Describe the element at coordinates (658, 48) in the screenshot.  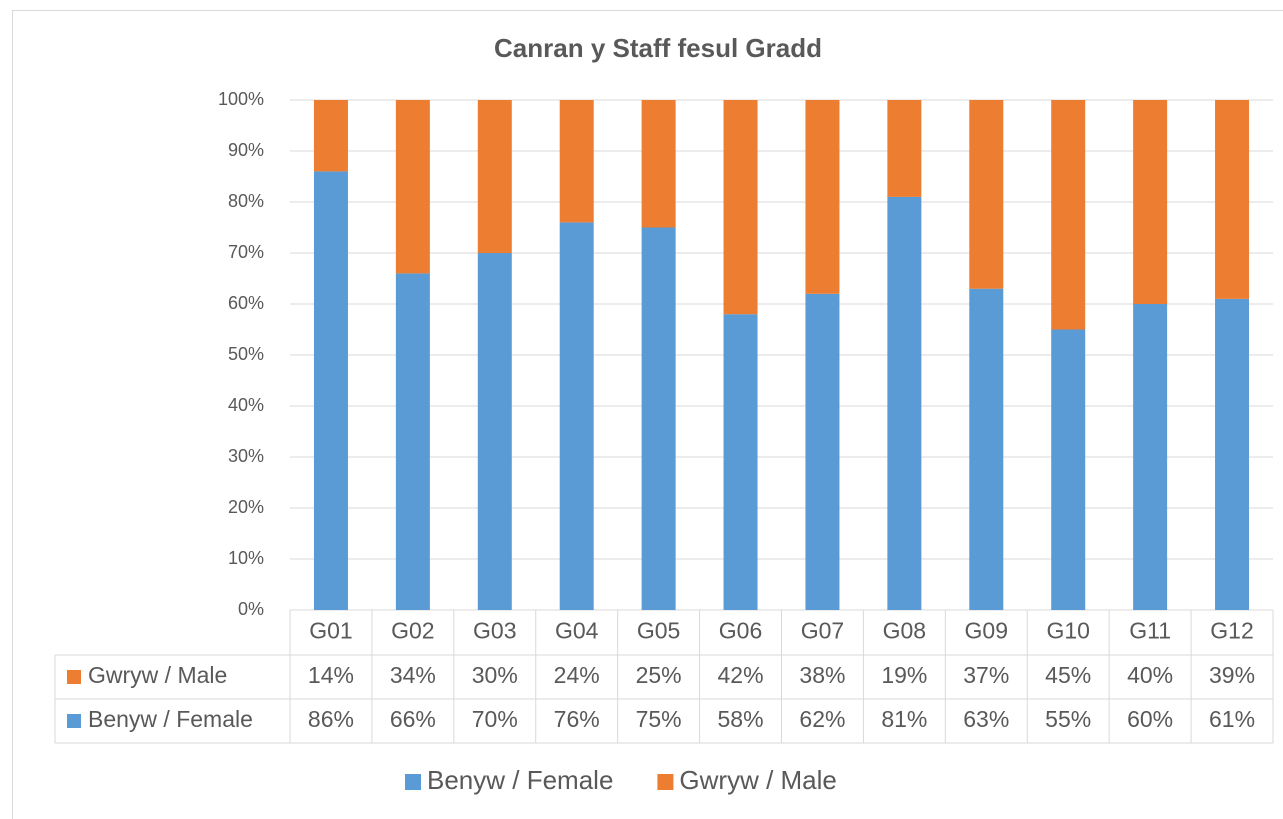
I see `chart-title: Canran y Staff fesul Gradd` at that location.